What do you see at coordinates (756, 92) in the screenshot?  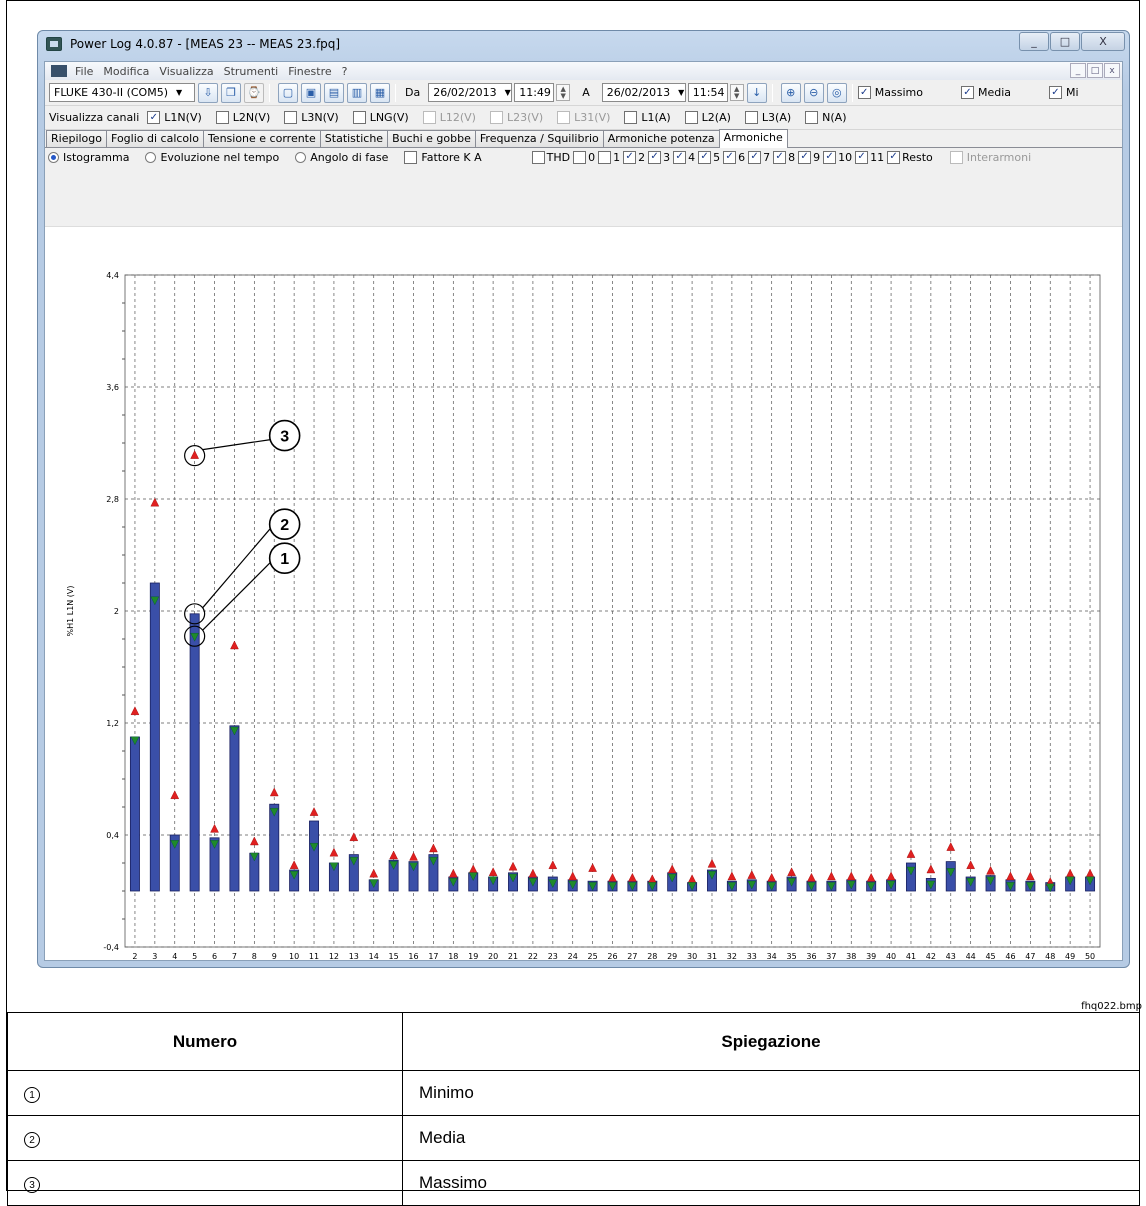 I see `apply-range-icon: ↓` at bounding box center [756, 92].